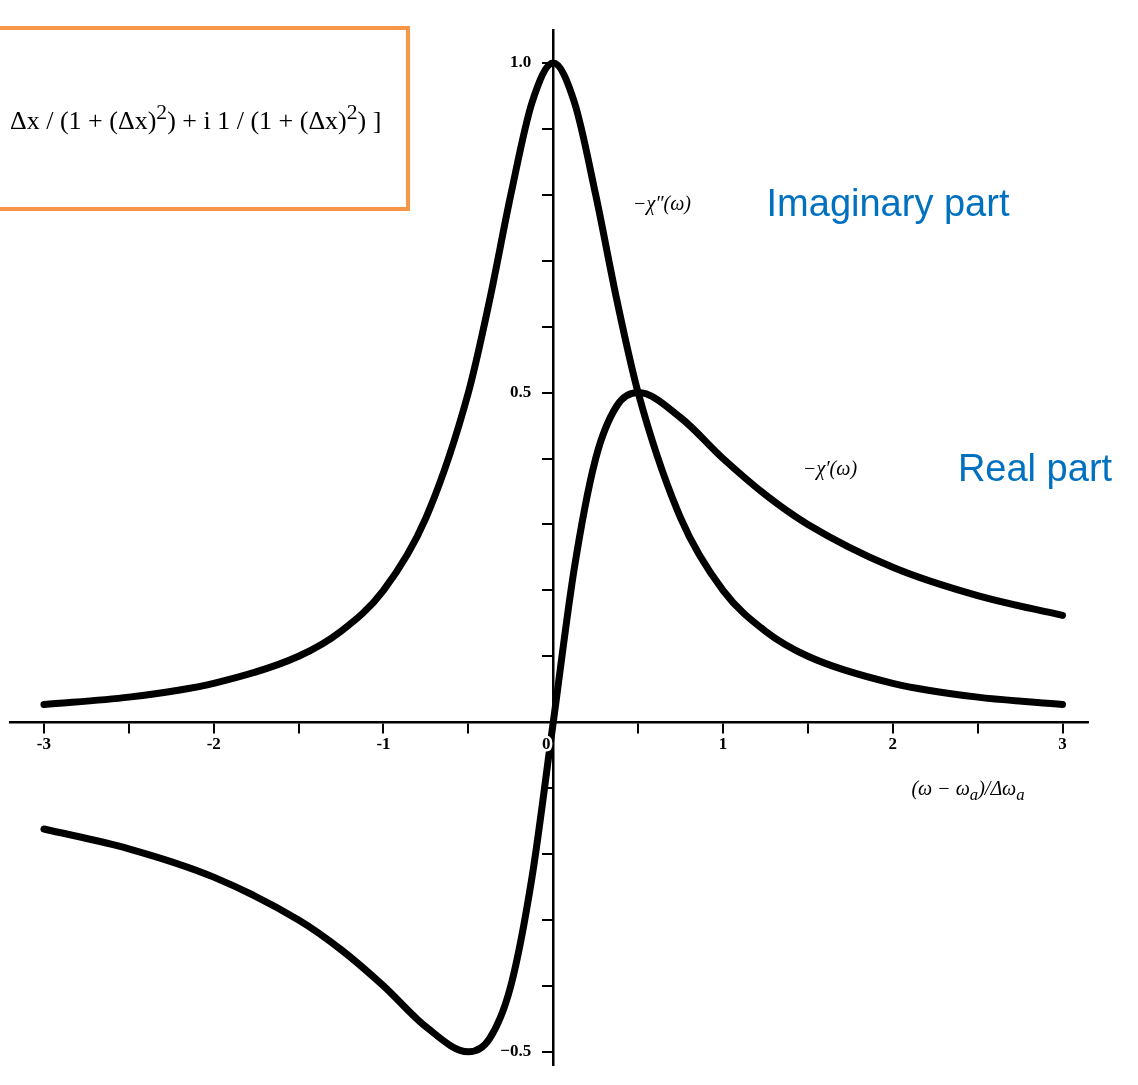 The width and height of the screenshot is (1138, 1085). What do you see at coordinates (213, 744) in the screenshot?
I see `x-tick-label: -2` at bounding box center [213, 744].